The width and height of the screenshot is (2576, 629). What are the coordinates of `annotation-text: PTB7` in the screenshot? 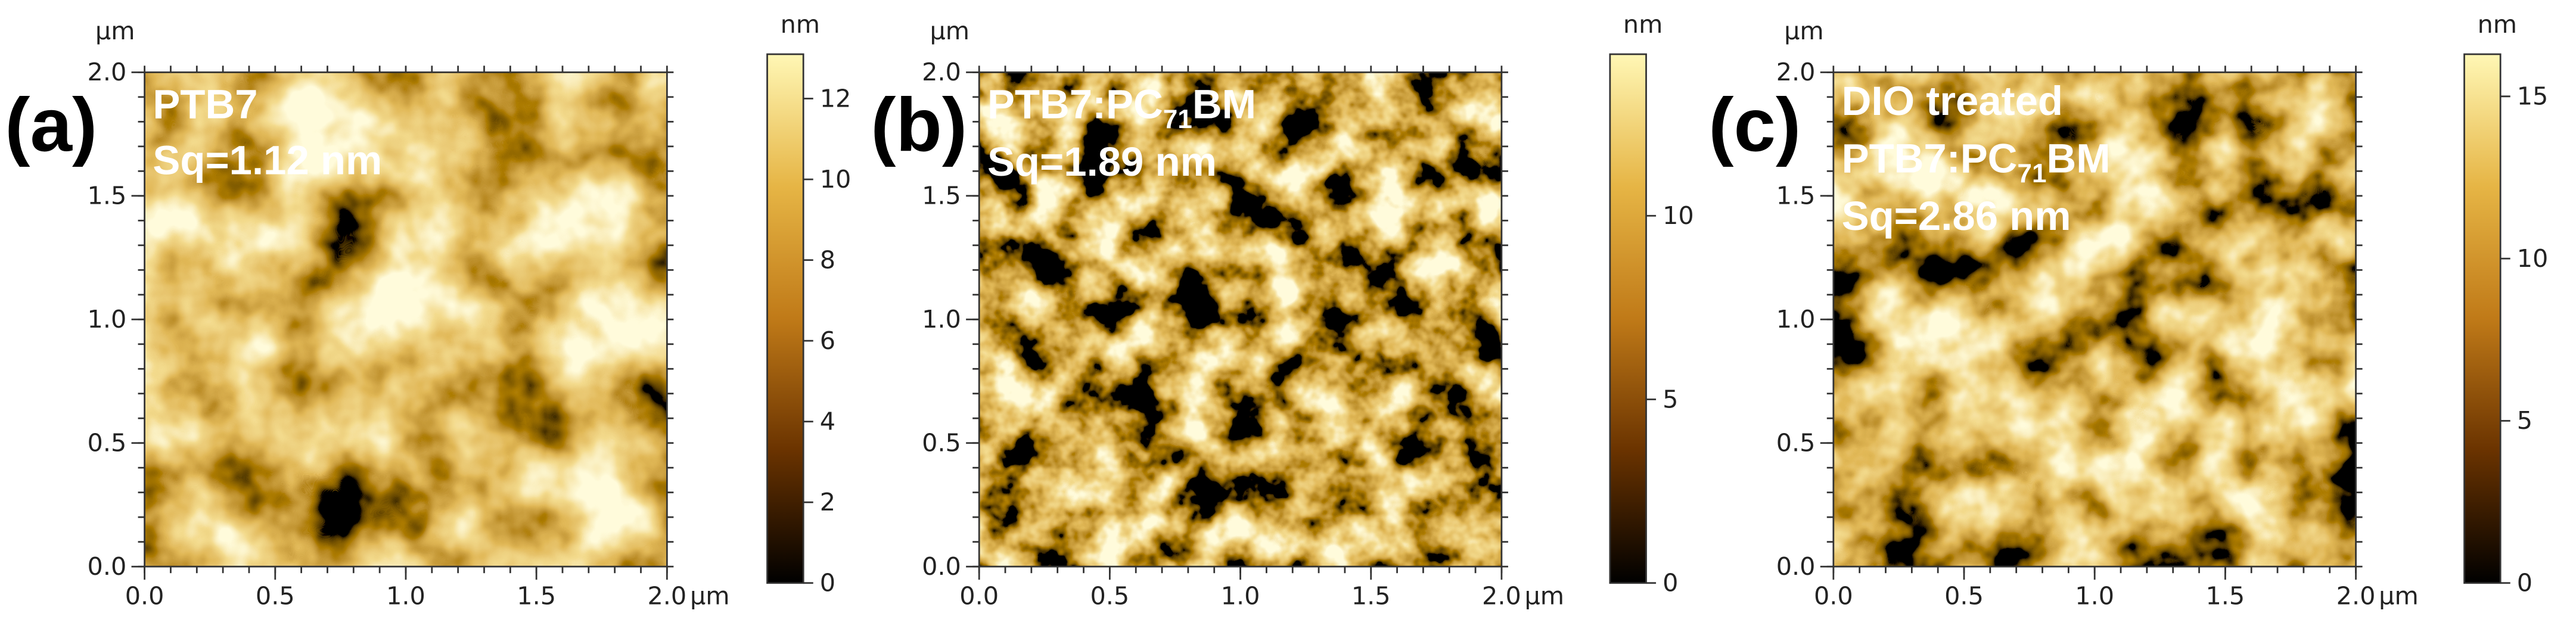 It's located at (205, 104).